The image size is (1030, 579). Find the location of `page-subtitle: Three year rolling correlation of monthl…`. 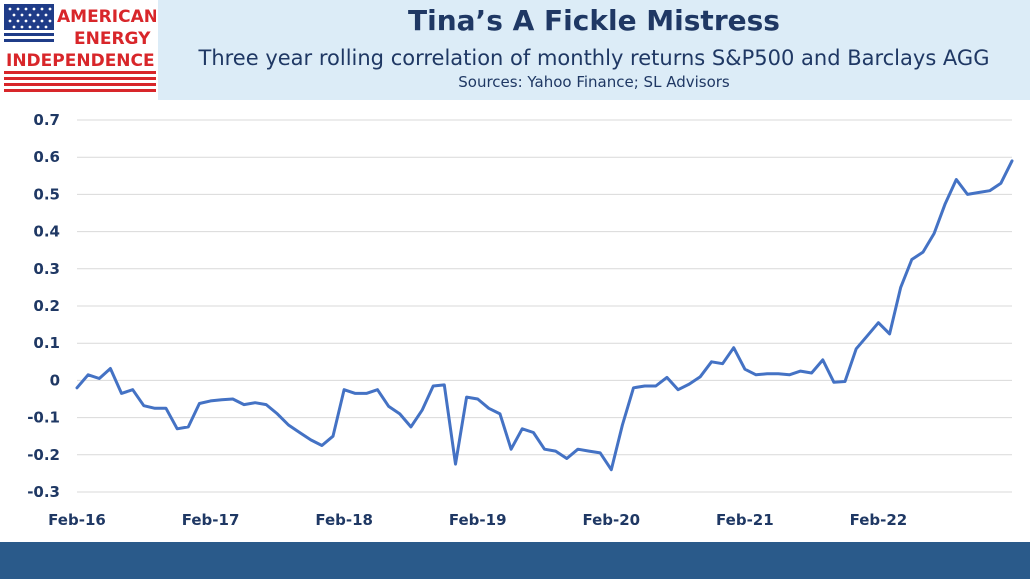

page-subtitle: Three year rolling correlation of monthl… is located at coordinates (594, 58).